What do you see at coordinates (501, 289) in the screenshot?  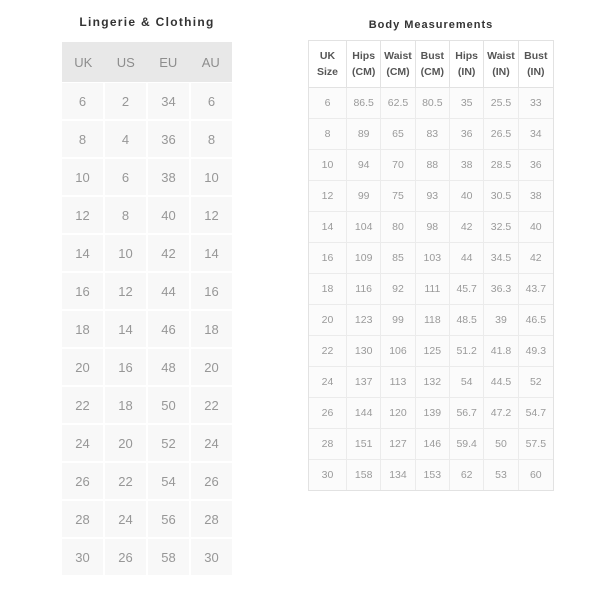 I see `measurements-data-cell: 36.3` at bounding box center [501, 289].